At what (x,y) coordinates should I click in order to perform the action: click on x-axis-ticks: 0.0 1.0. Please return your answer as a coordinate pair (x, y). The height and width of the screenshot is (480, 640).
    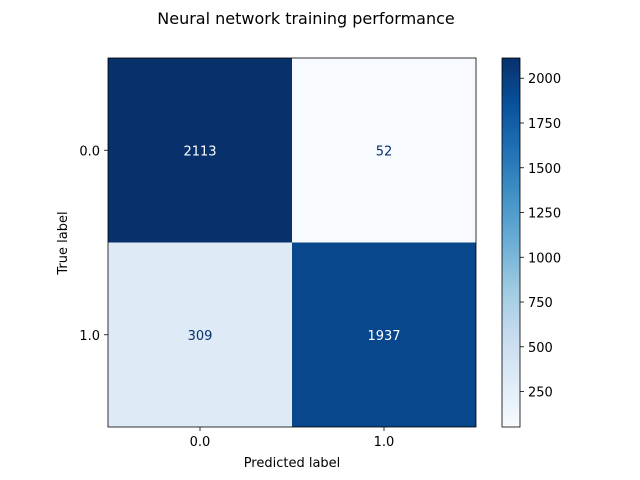
    Looking at the image, I should click on (292, 438).